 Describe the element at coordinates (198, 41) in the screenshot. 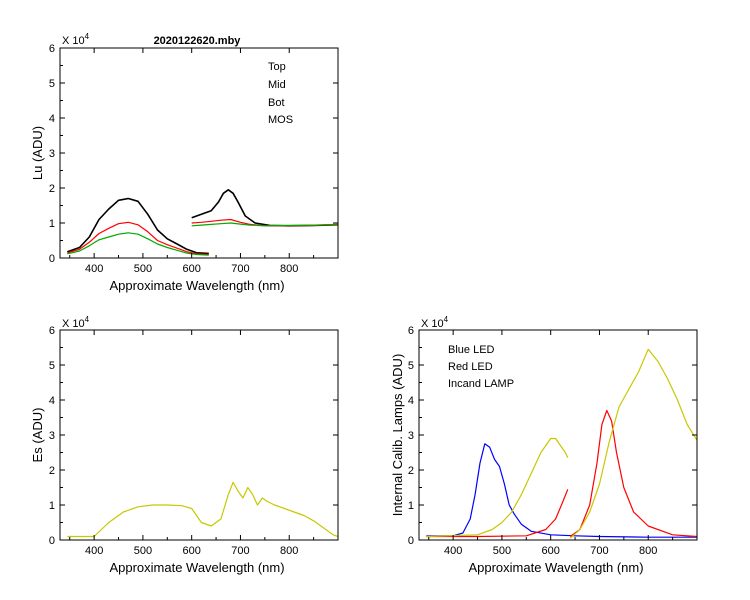

I see `chart-title: 2020122620.mby` at that location.